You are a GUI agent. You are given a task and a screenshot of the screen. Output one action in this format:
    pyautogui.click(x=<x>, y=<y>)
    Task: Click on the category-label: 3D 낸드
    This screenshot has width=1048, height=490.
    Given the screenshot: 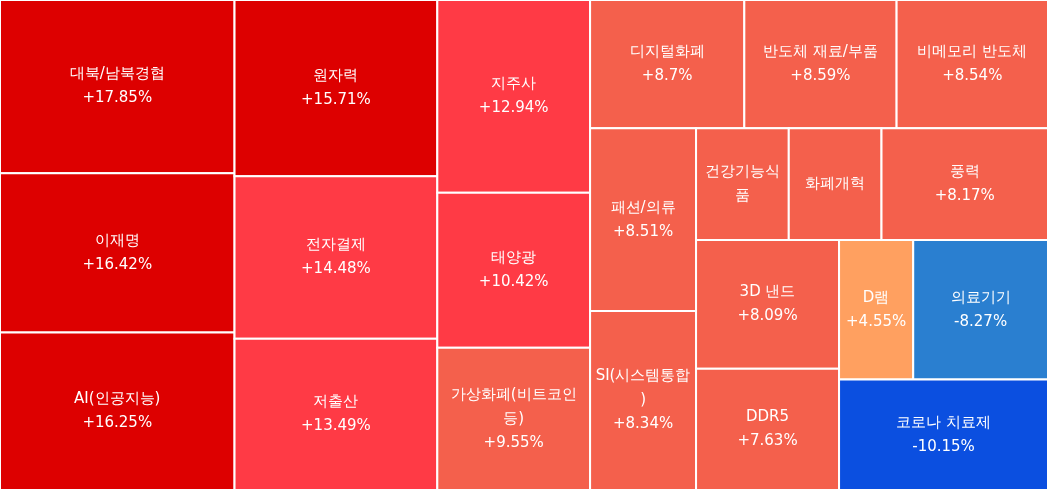 What is the action you would take?
    pyautogui.click(x=767, y=291)
    